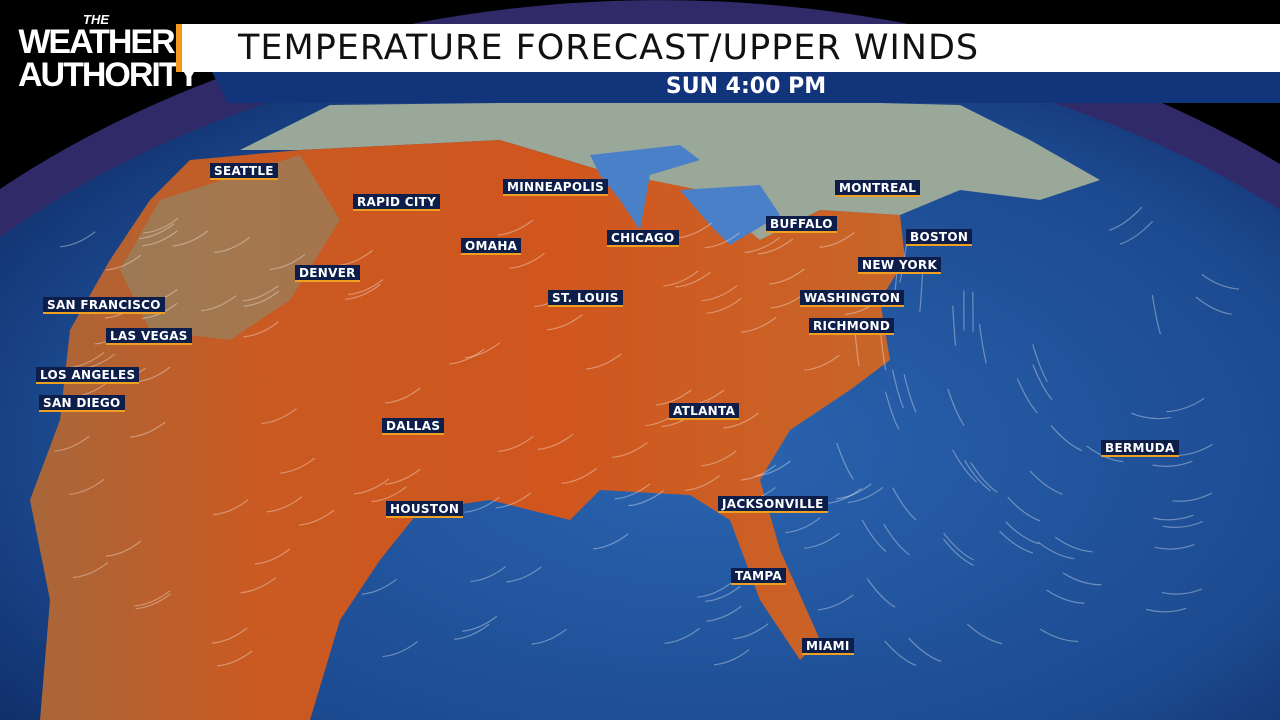 The width and height of the screenshot is (1280, 720). What do you see at coordinates (1140, 448) in the screenshot?
I see `city-label-bermuda: BERMUDA` at bounding box center [1140, 448].